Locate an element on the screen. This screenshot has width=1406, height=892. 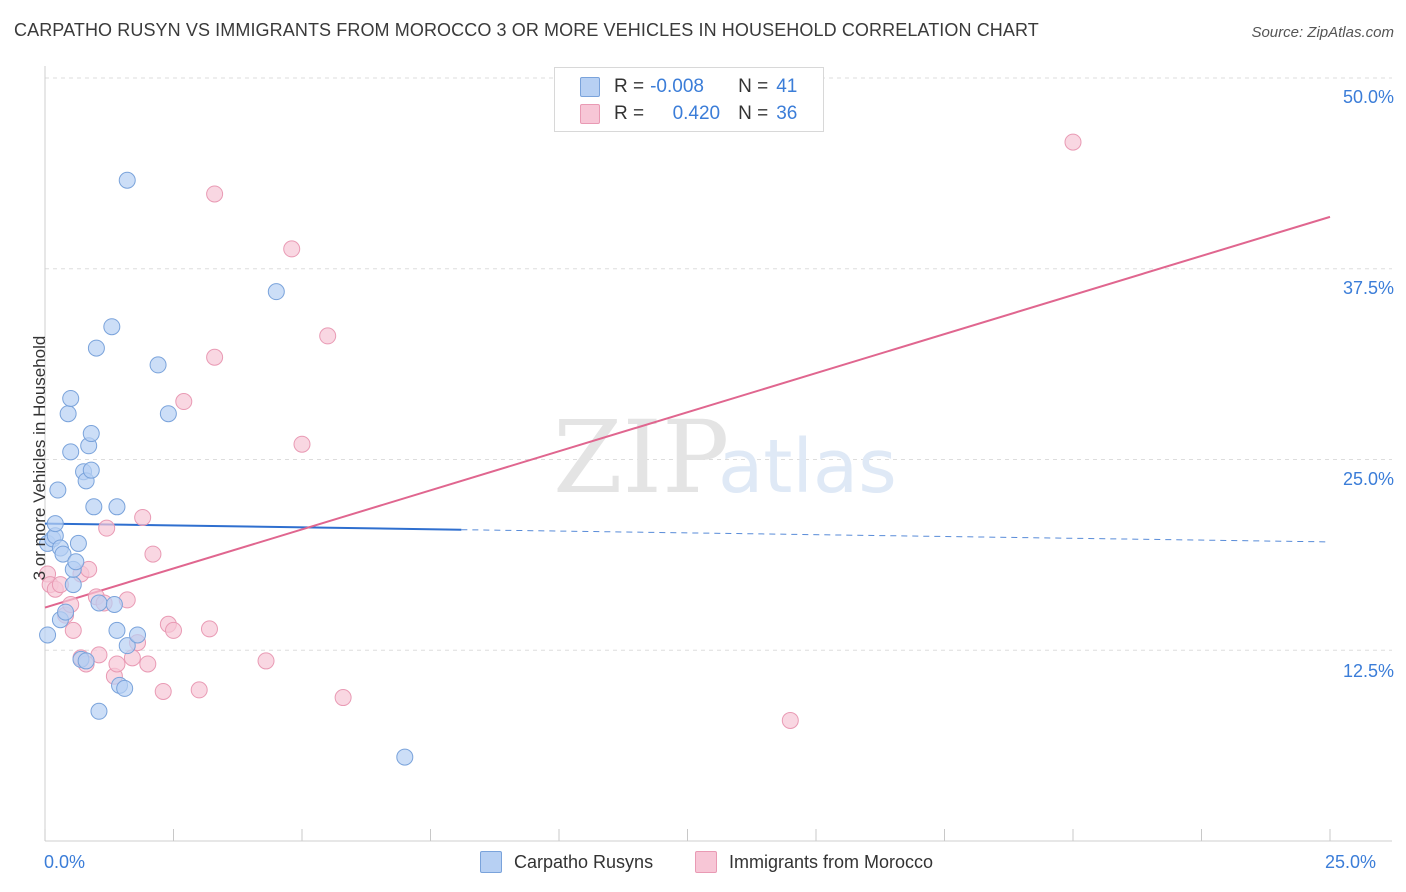
legend-item-carpatho-rusyns: Carpatho Rusyns is located at coordinates (566, 862).